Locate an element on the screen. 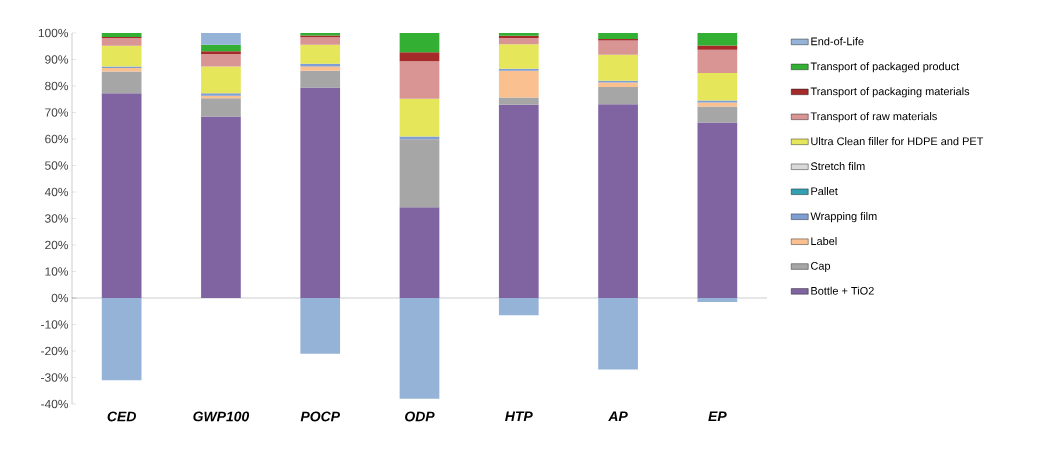 The height and width of the screenshot is (461, 1056). legend-label: Wrapping film is located at coordinates (843, 217).